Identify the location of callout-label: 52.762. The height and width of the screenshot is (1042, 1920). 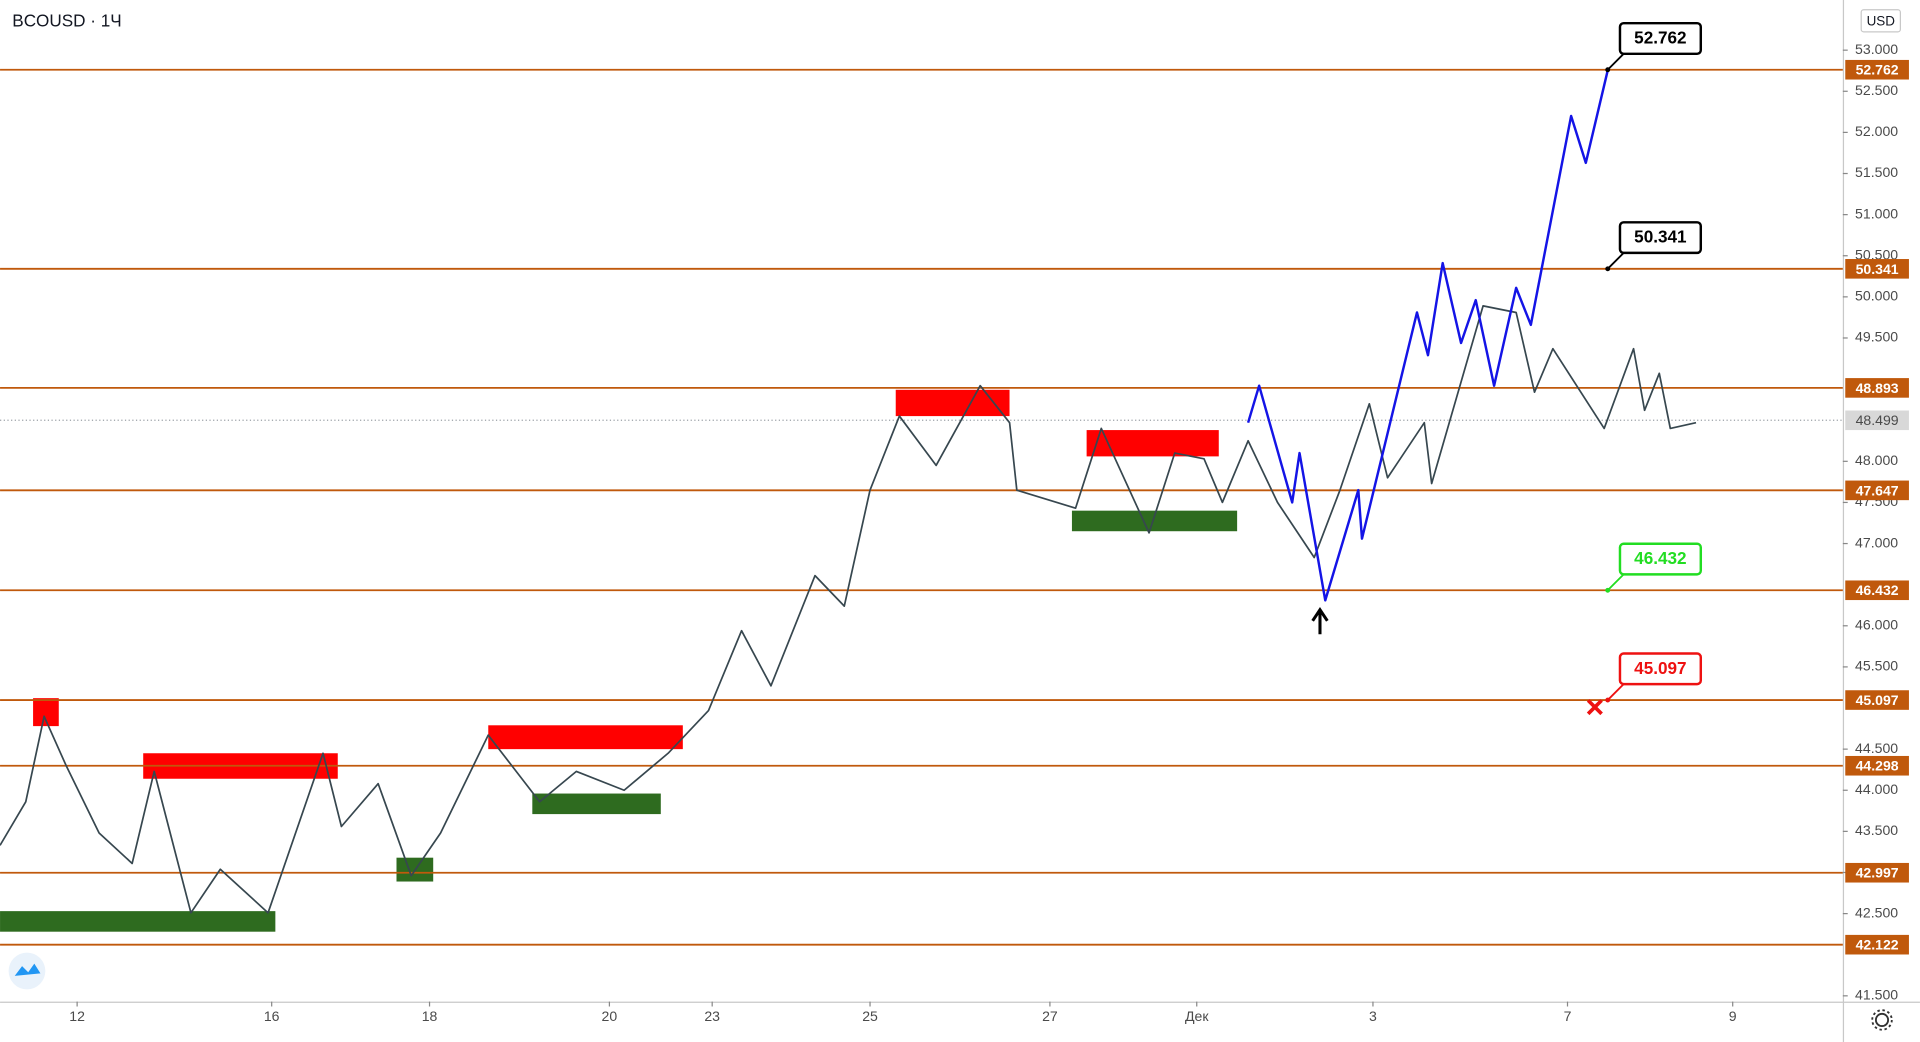
(1660, 38).